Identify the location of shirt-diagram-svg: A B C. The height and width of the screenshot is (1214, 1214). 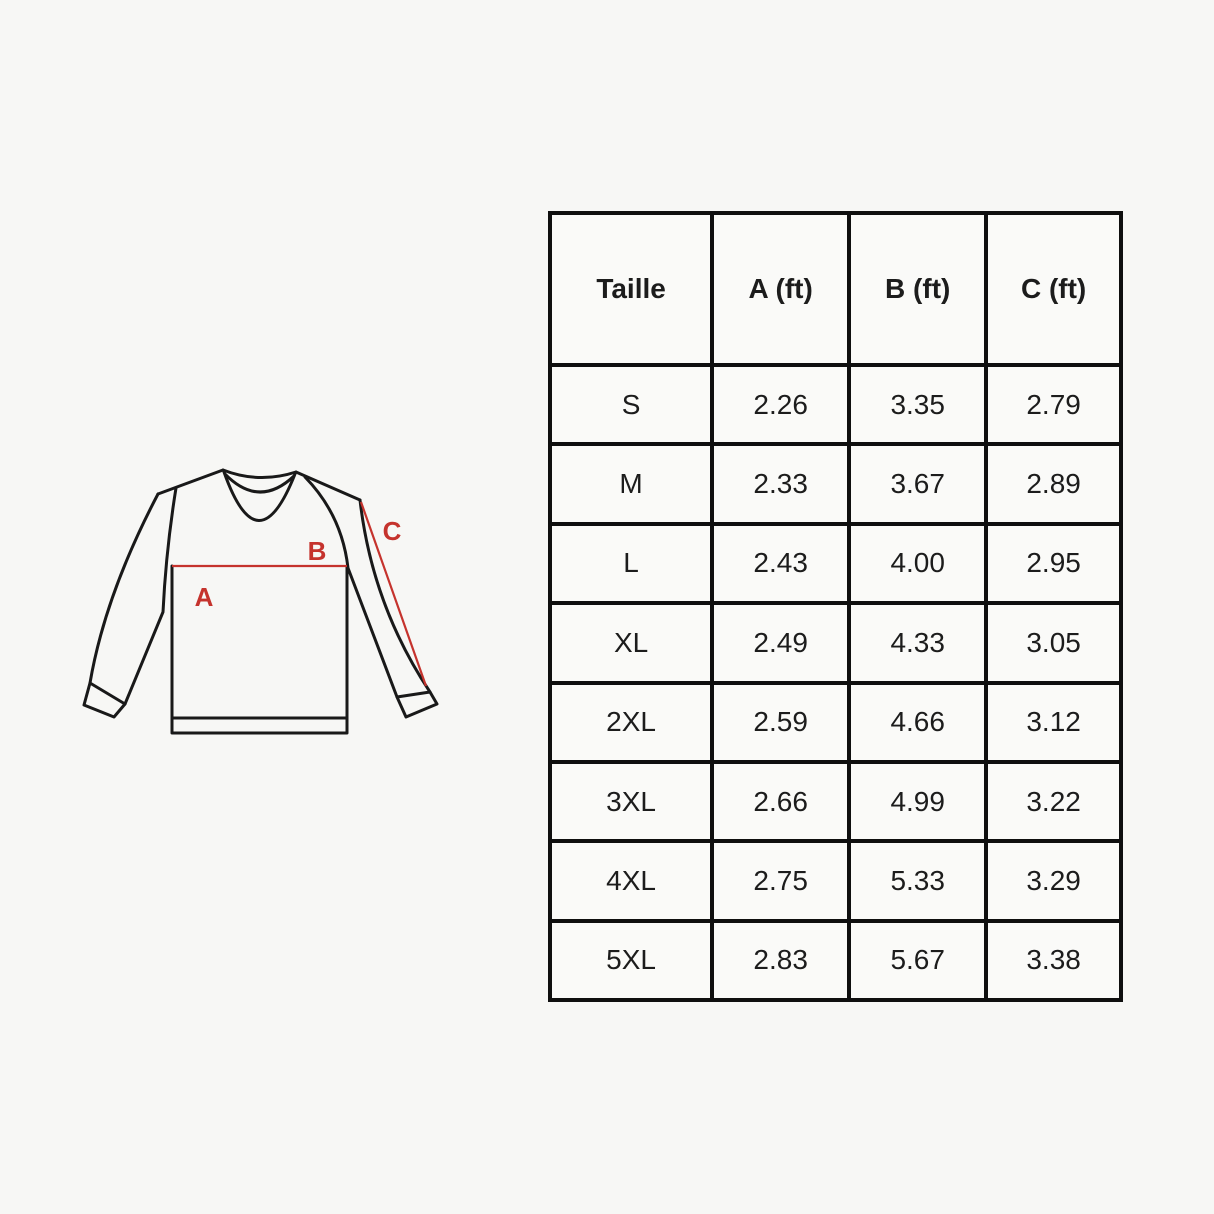
(260, 601).